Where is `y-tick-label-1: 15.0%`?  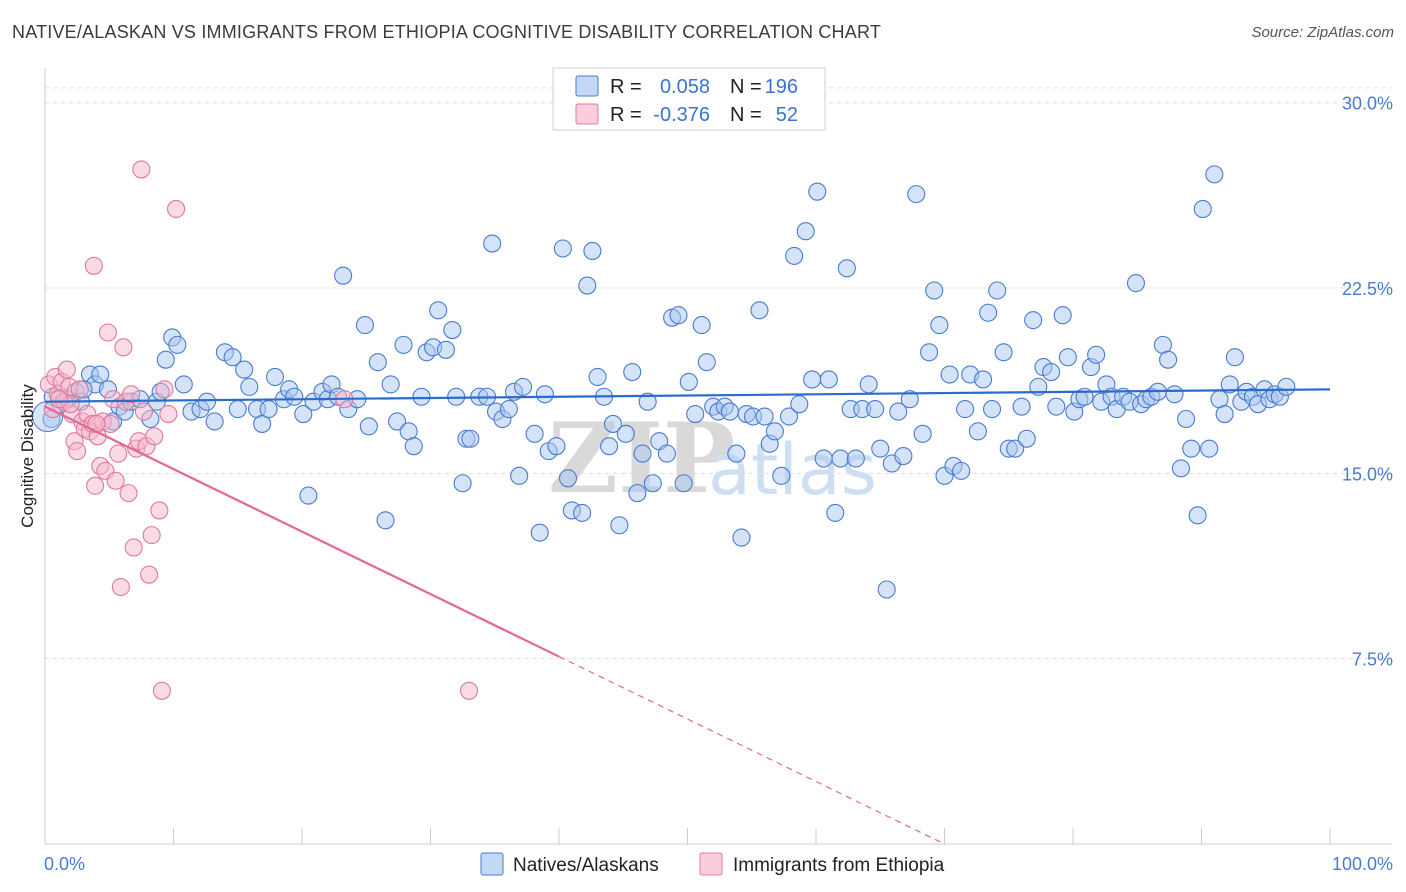 y-tick-label-1: 15.0% is located at coordinates (1367, 474).